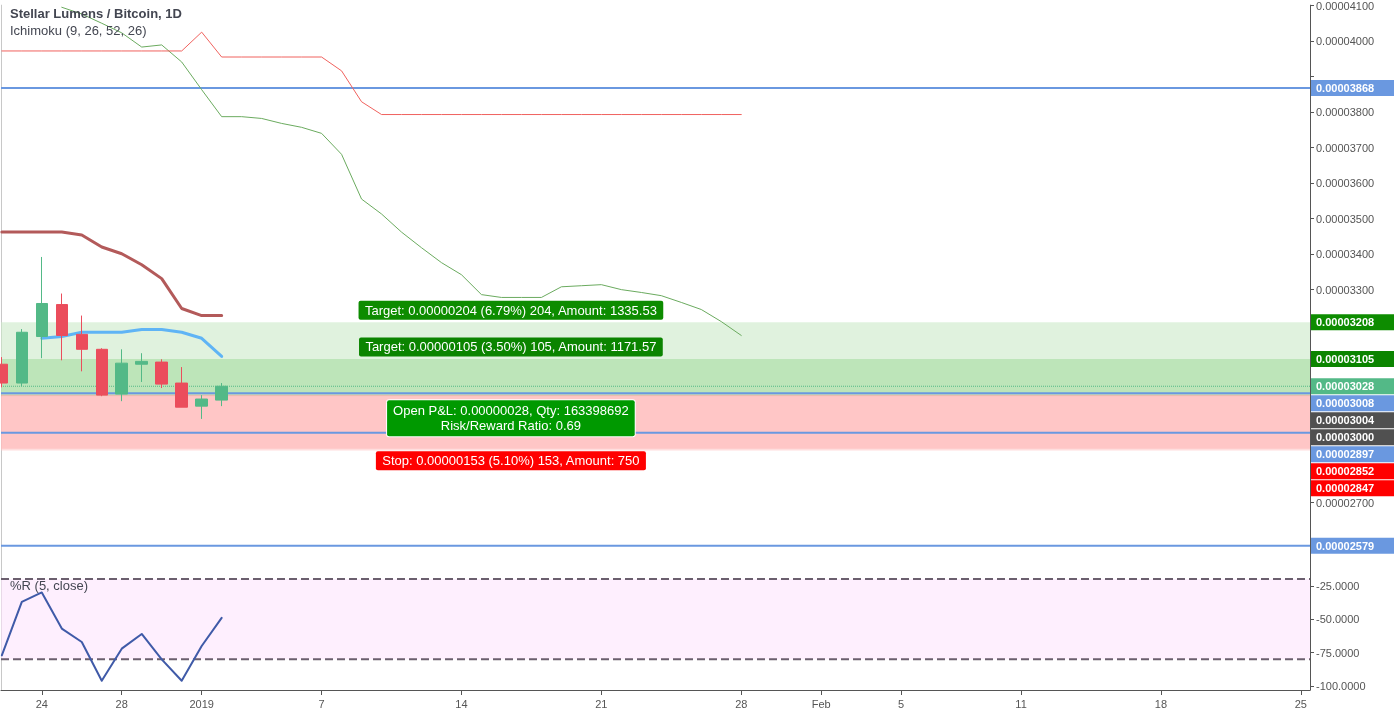 The image size is (1394, 716). Describe the element at coordinates (1345, 454) in the screenshot. I see `ref-line-label: 0.00002897` at that location.